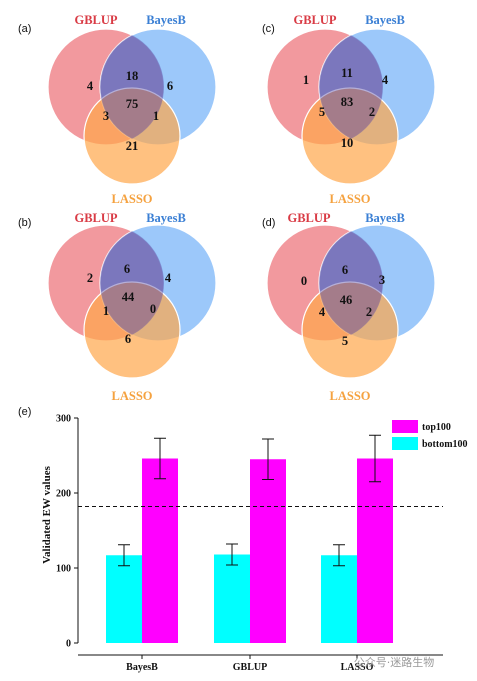 This screenshot has height=681, width=477. I want to click on panel-label: (d), so click(268, 223).